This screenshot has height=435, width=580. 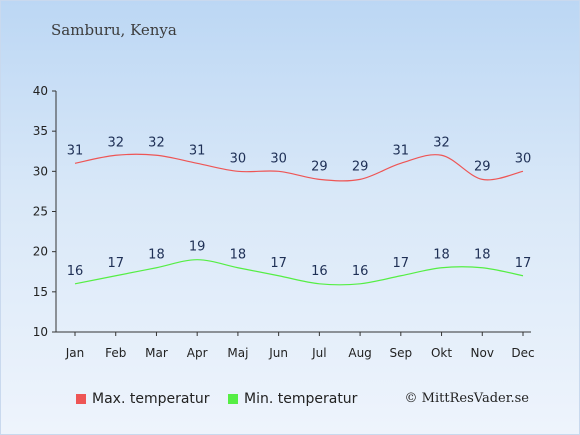 I want to click on x-tick-label: Nov, so click(x=482, y=353).